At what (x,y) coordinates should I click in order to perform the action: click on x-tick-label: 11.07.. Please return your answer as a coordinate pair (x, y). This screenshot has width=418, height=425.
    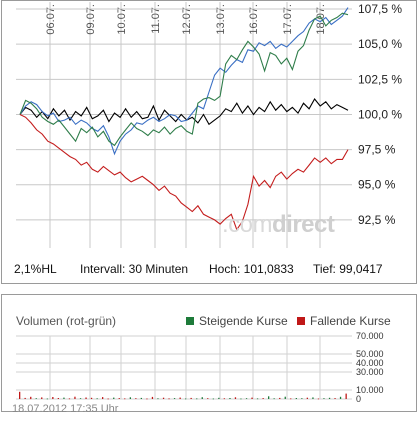
    Looking at the image, I should click on (156, 19).